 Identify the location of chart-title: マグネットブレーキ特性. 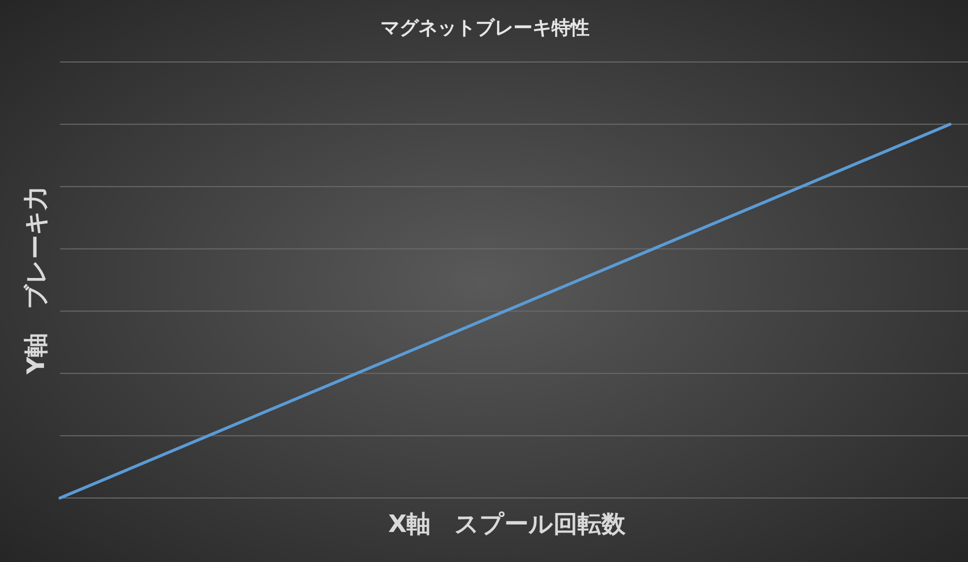
(485, 28).